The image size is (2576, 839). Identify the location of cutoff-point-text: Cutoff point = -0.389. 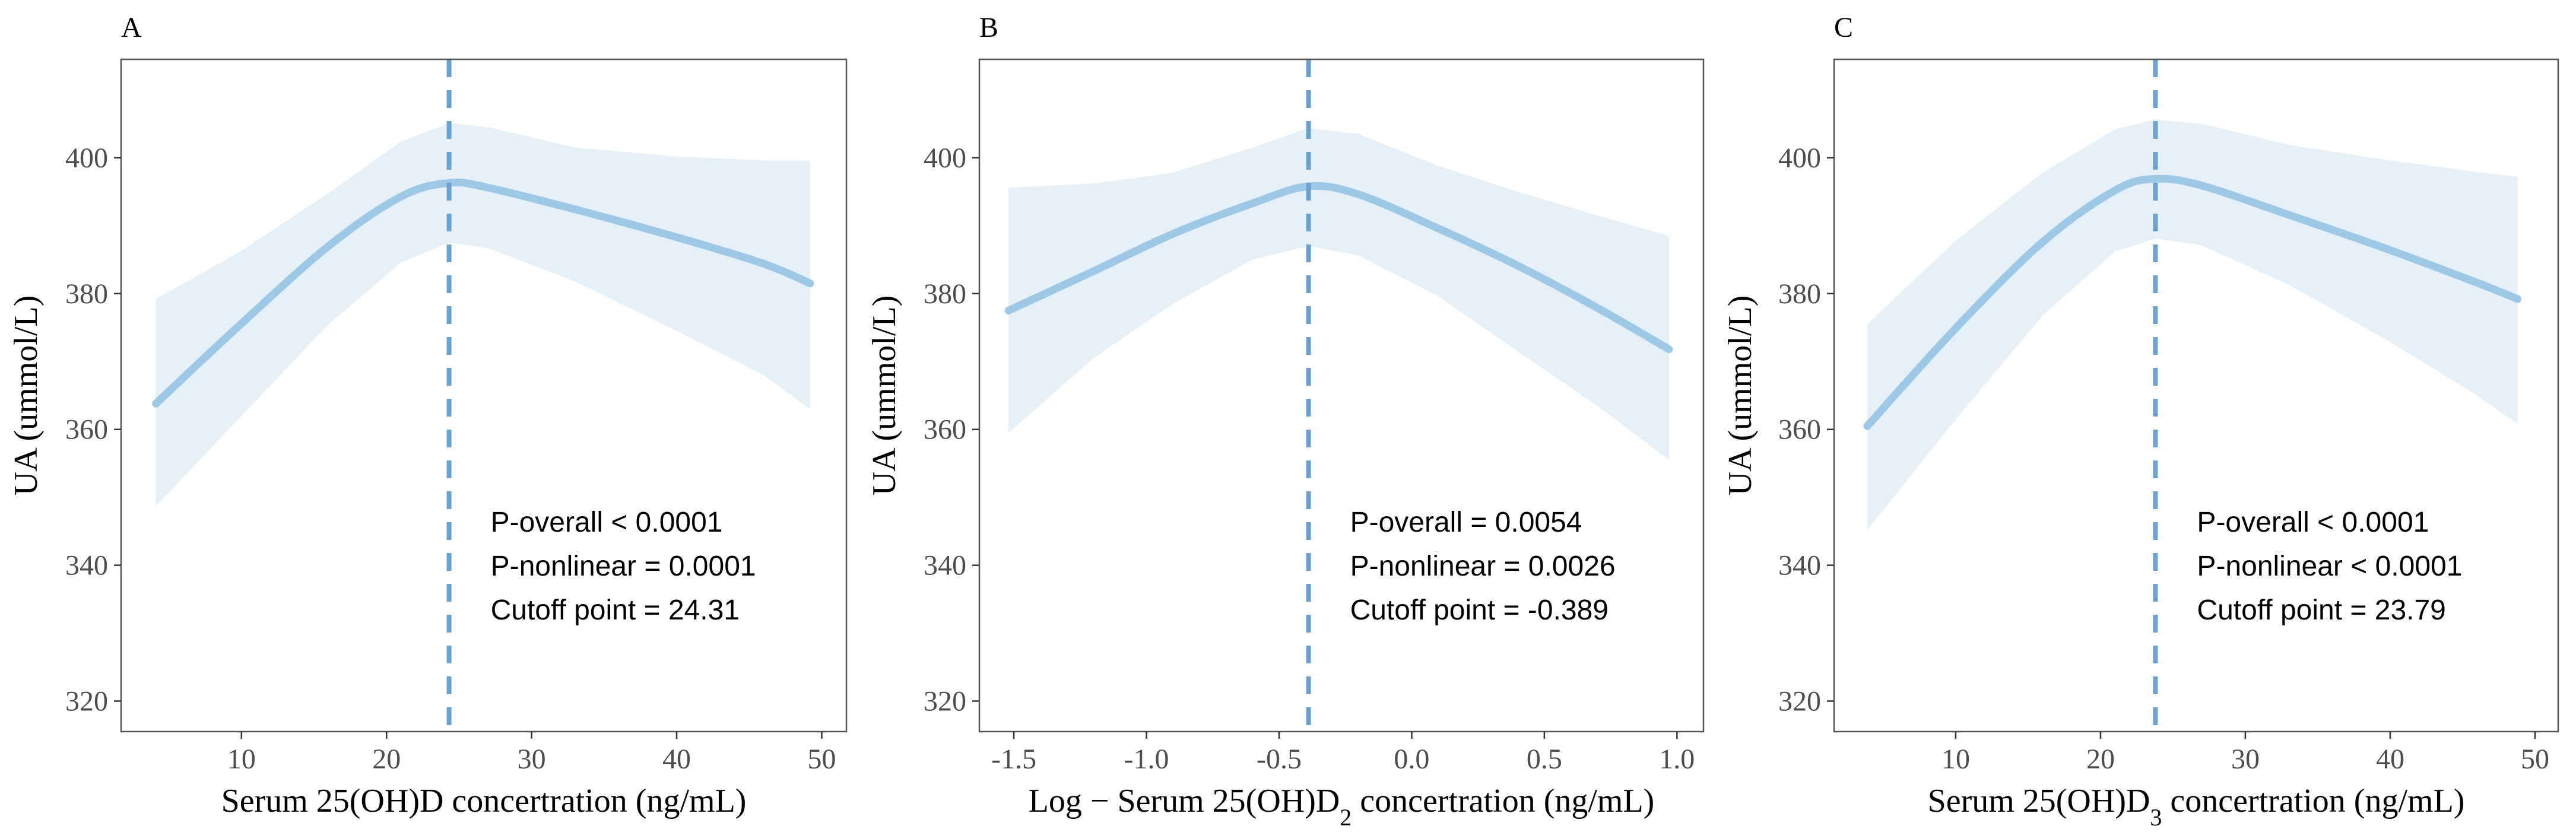
(1479, 610).